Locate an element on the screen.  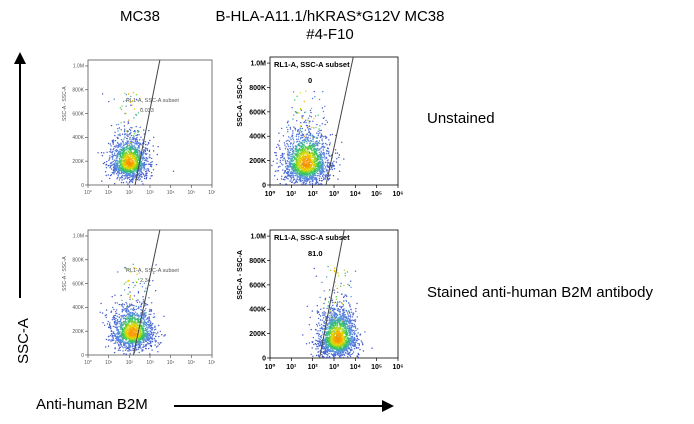
x-tick-label: 10⁰ is located at coordinates (88, 193).